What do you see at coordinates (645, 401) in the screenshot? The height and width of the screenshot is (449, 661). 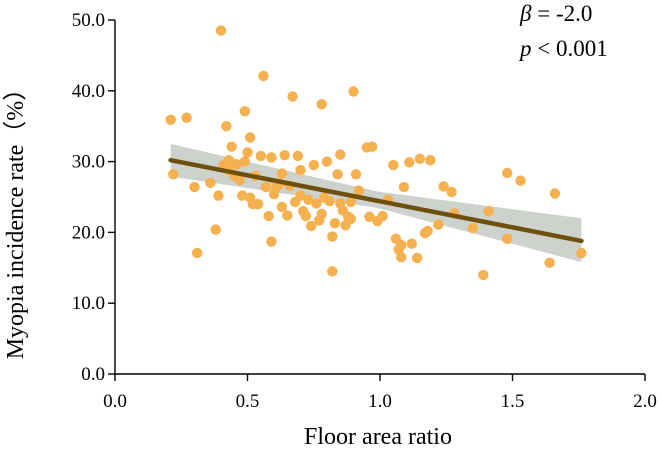 I see `x-tick-label: 2.0` at bounding box center [645, 401].